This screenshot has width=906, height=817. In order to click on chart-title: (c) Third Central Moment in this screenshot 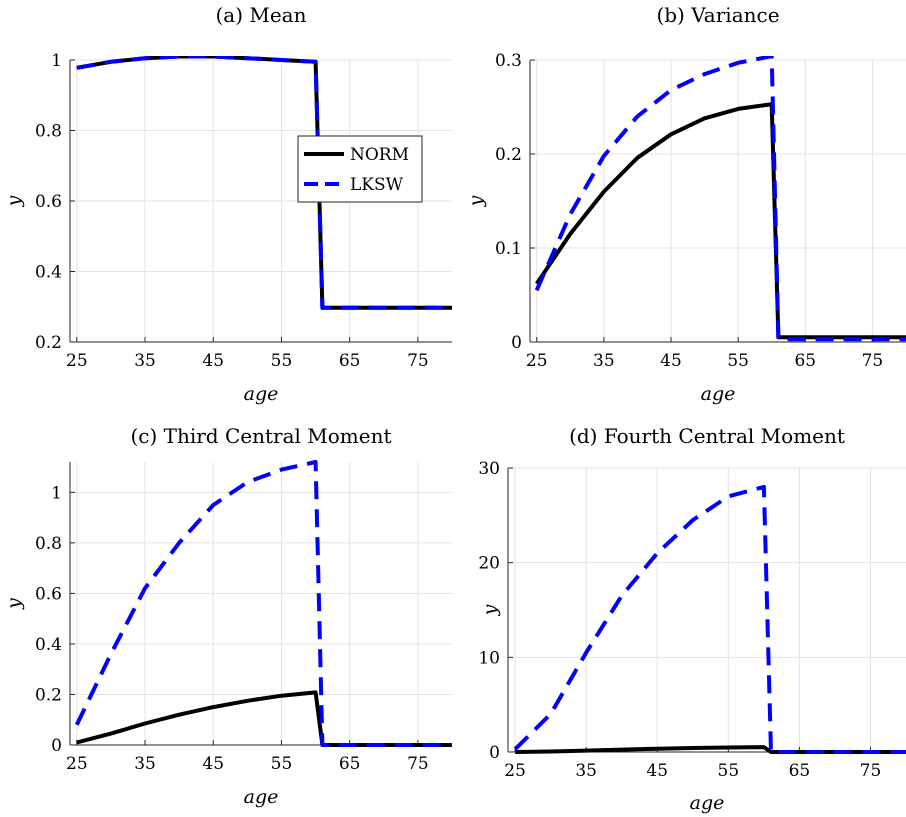, I will do `click(260, 436)`.